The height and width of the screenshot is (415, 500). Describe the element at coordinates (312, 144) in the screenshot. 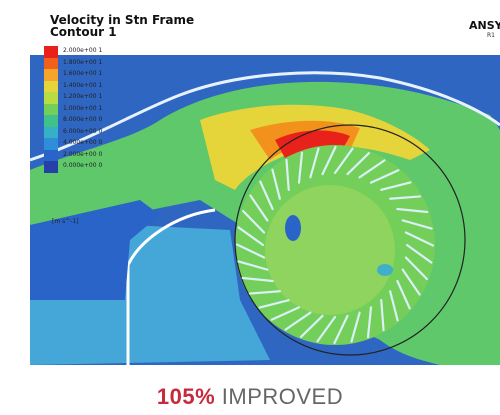

I see `peak-velocity-spot` at that location.